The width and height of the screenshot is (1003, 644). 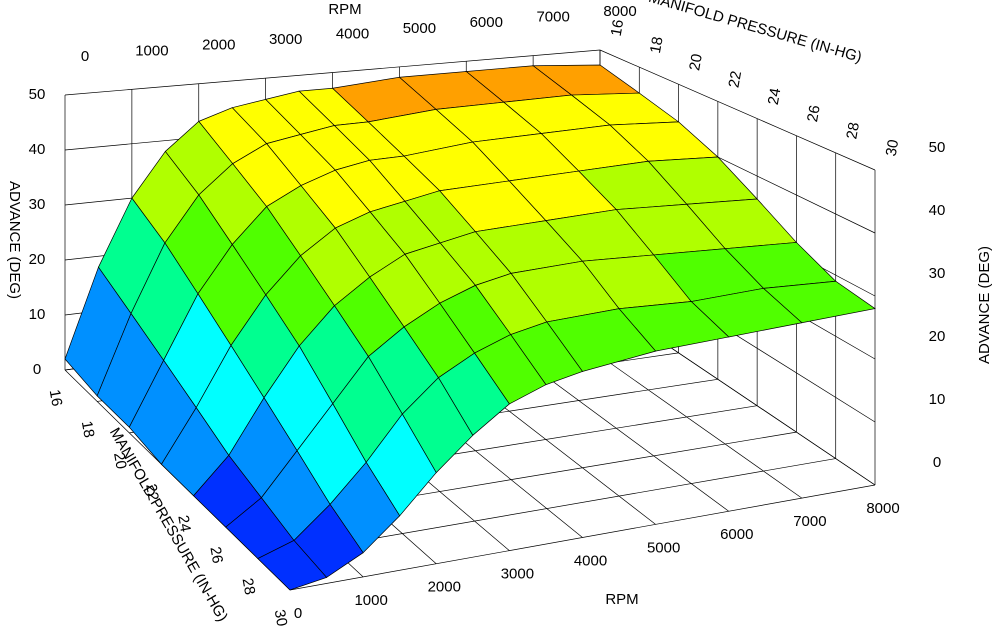 I want to click on floor-grid-line, so click(x=582, y=537).